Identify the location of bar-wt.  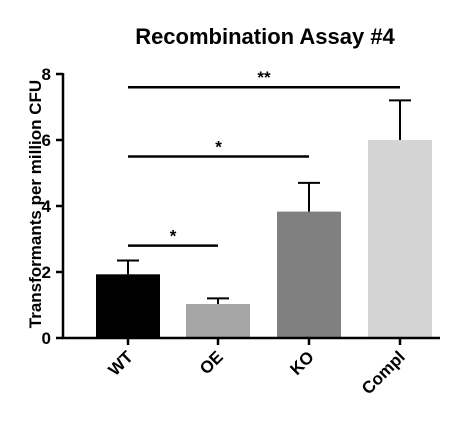
(128, 306).